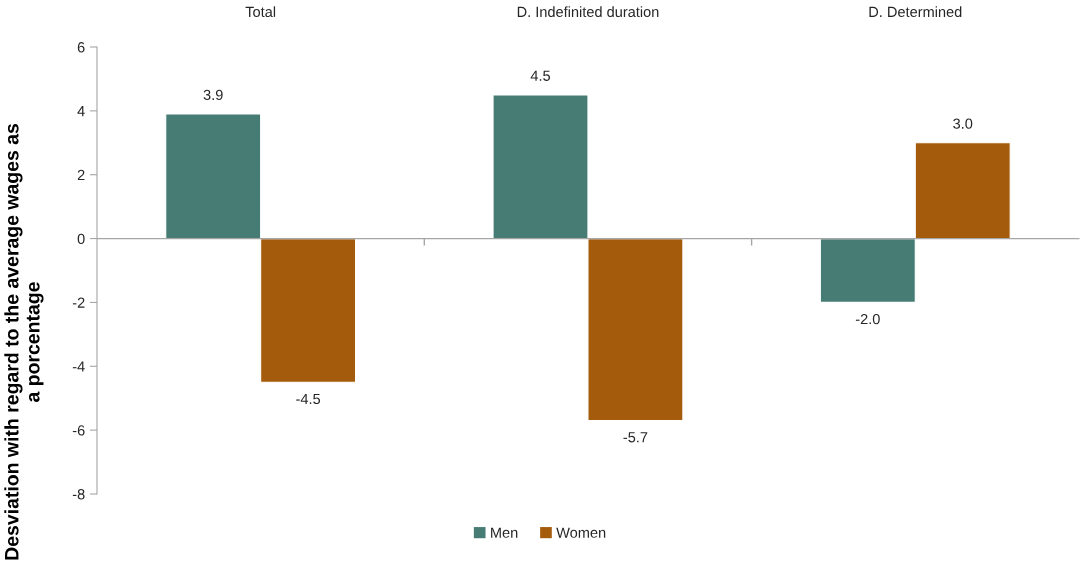  What do you see at coordinates (915, 12) in the screenshot?
I see `x-tick-label: D. Determined` at bounding box center [915, 12].